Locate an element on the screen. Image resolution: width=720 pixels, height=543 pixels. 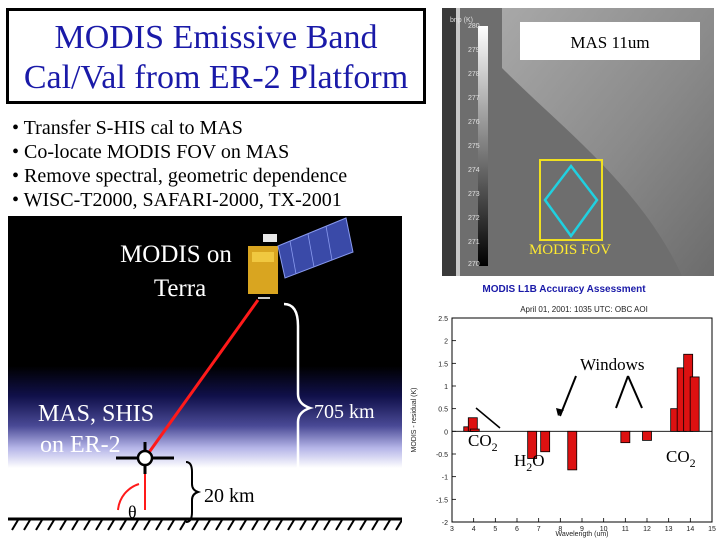
y-tick-label: -1 is located at coordinates (445, 478).